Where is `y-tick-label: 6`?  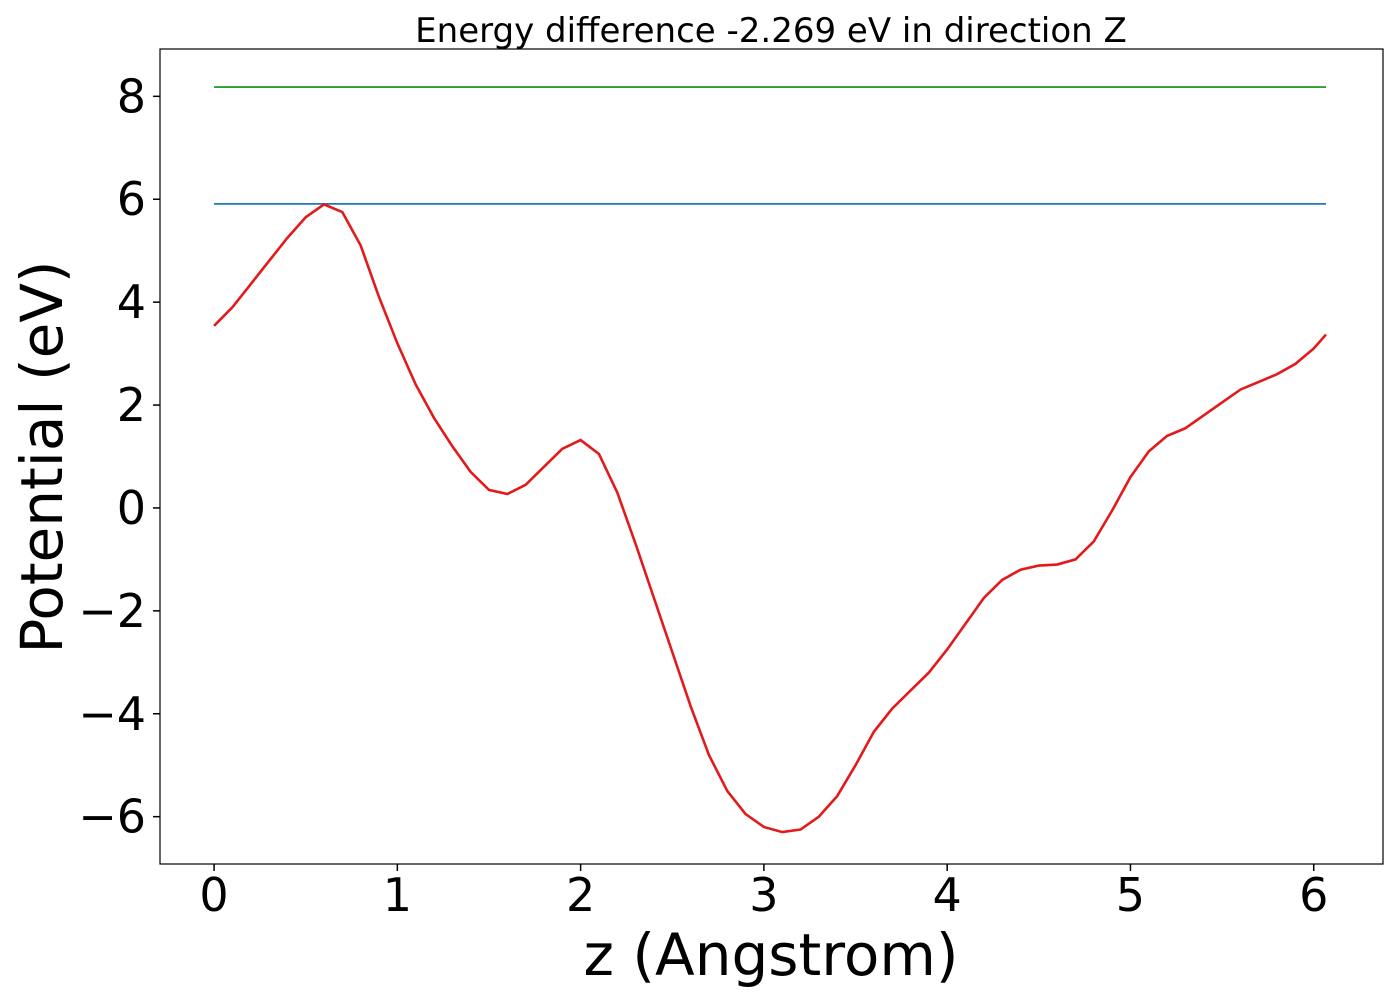
y-tick-label: 6 is located at coordinates (131, 199).